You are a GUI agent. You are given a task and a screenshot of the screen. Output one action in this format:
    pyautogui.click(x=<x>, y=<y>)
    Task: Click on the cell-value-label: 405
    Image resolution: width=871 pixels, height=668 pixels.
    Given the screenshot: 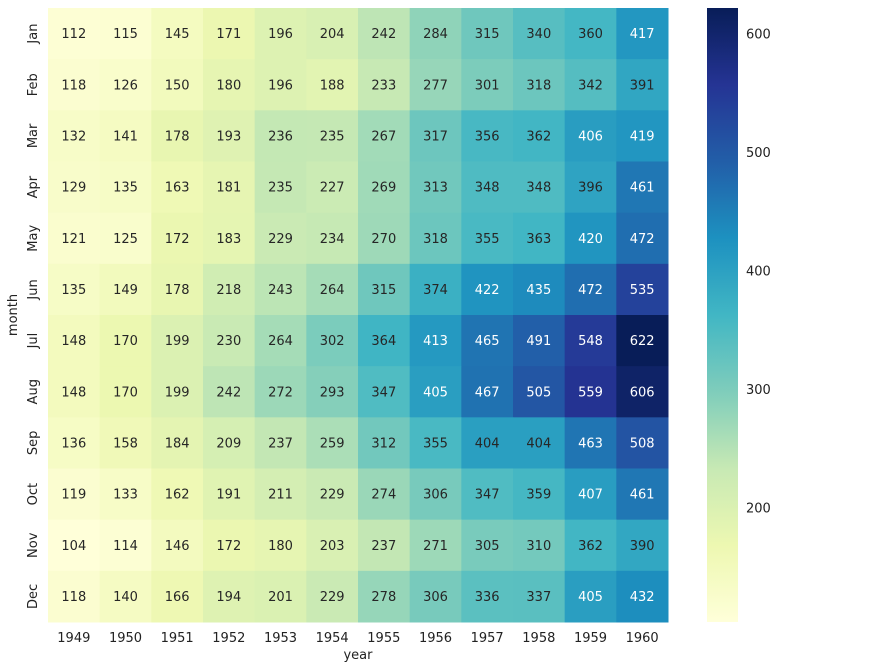 What is the action you would take?
    pyautogui.click(x=435, y=392)
    